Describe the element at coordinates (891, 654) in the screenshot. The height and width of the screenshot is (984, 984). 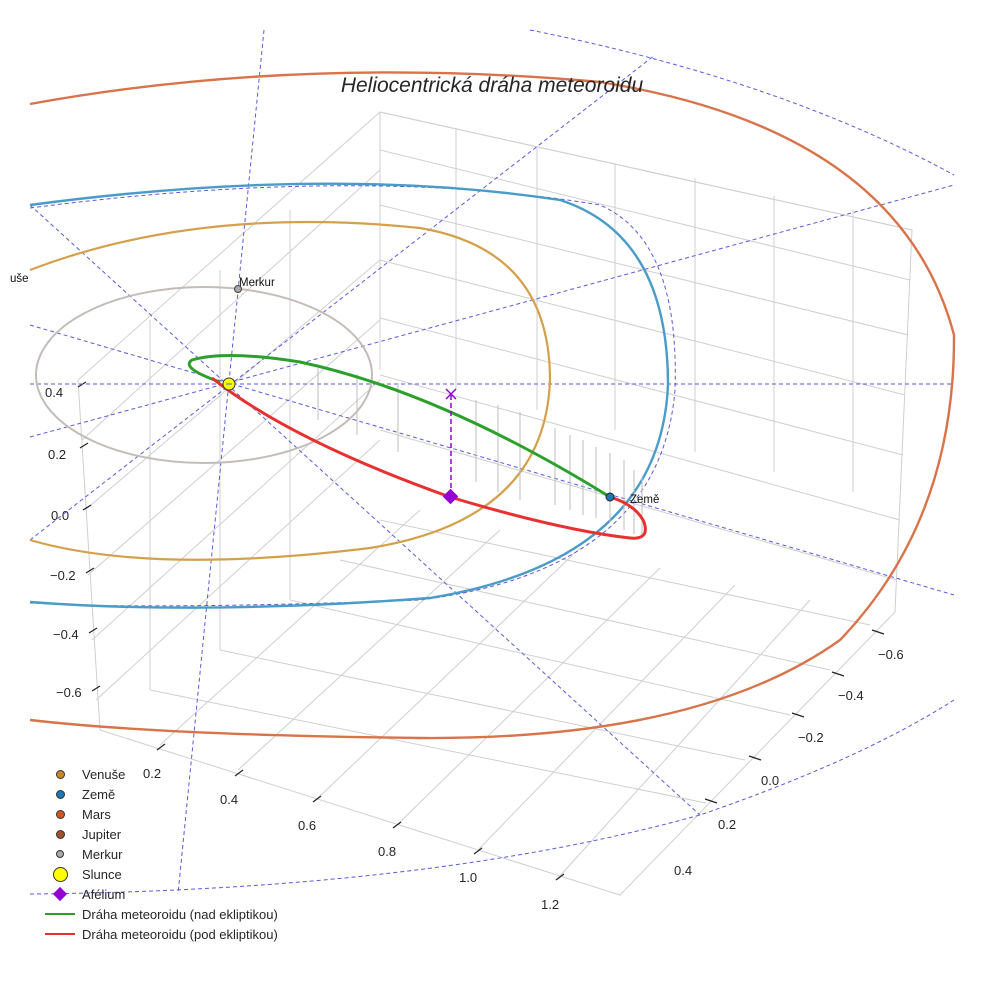
I see `y-tick-0: −0.6` at that location.